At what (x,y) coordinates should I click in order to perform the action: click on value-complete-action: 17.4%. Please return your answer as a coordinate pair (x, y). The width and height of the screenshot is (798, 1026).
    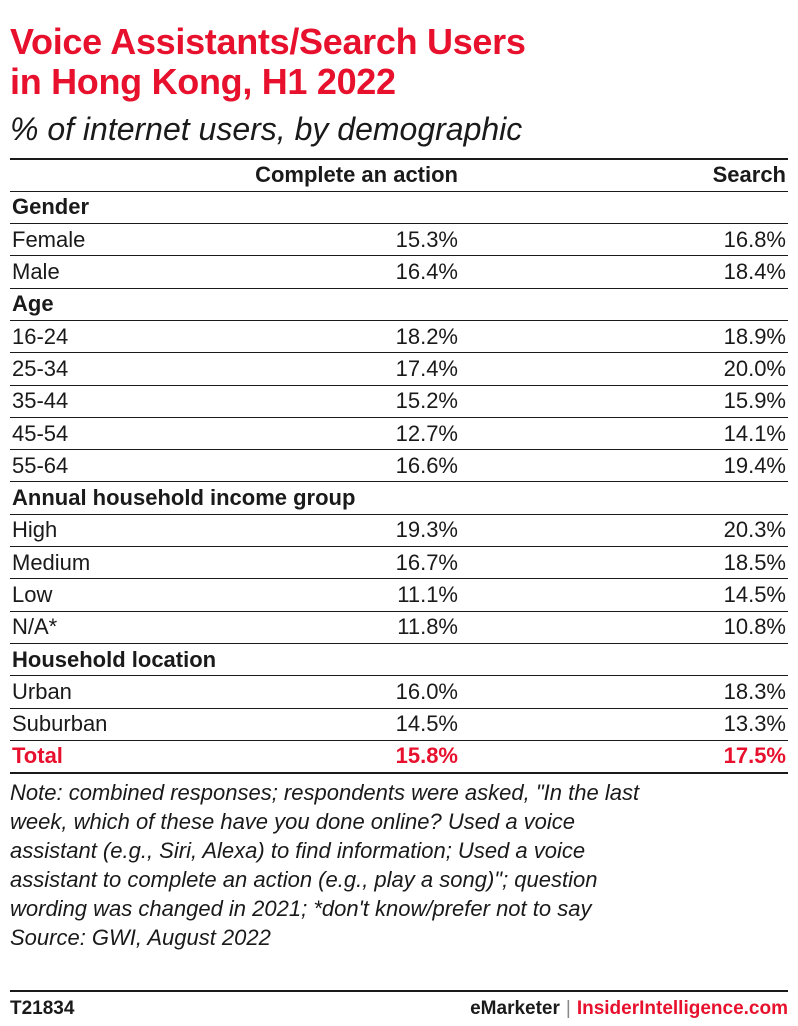
    Looking at the image, I should click on (355, 369).